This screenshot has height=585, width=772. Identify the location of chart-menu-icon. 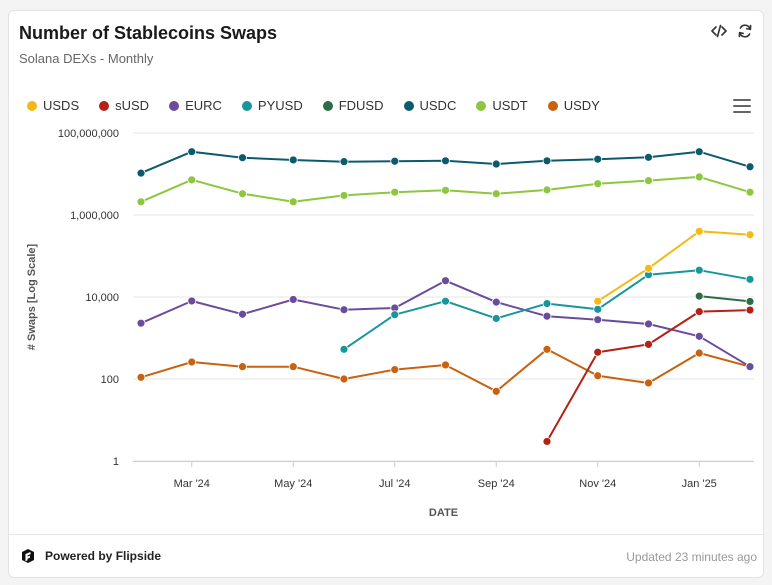
(742, 106).